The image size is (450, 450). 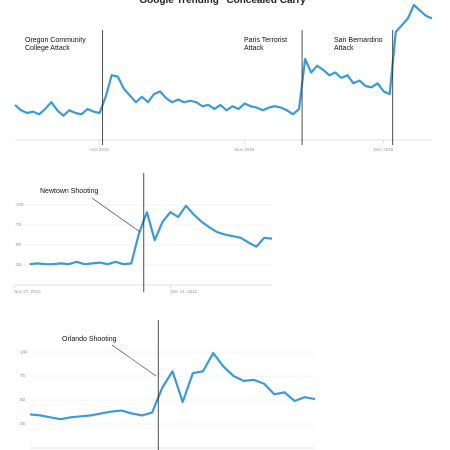 I want to click on x-tick-label: Nov 2015, so click(x=245, y=149).